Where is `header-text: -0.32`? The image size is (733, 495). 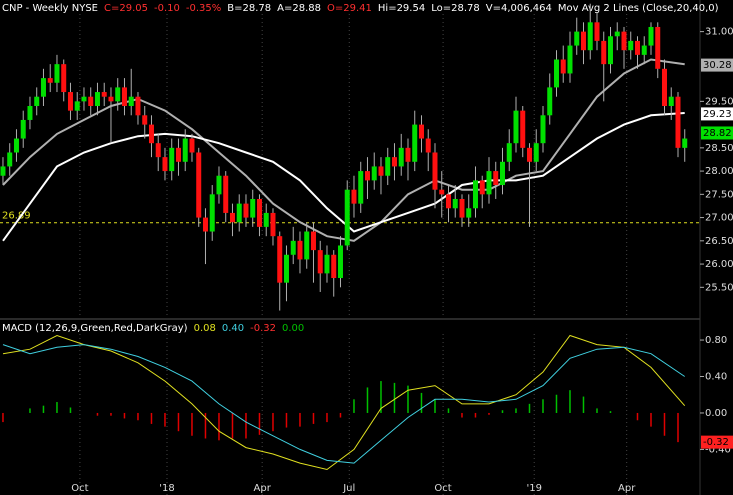 header-text: -0.32 is located at coordinates (263, 328).